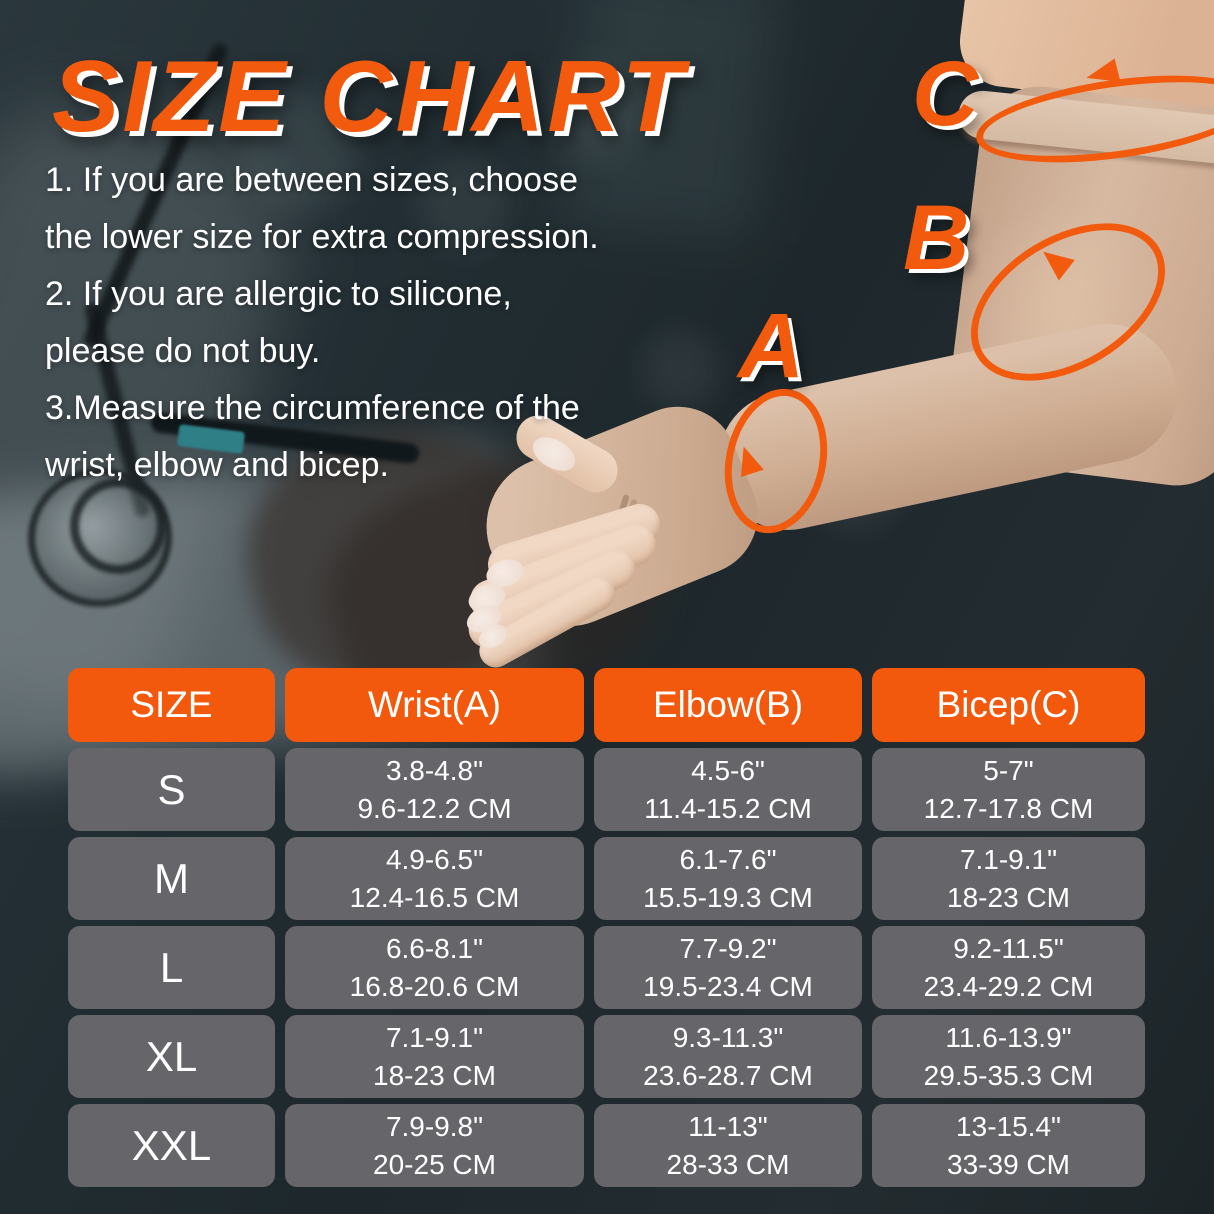 Image resolution: width=1214 pixels, height=1214 pixels. Describe the element at coordinates (434, 967) in the screenshot. I see `row-l-wrist: 6.6-8.1" 16.8-20.6 CM` at that location.